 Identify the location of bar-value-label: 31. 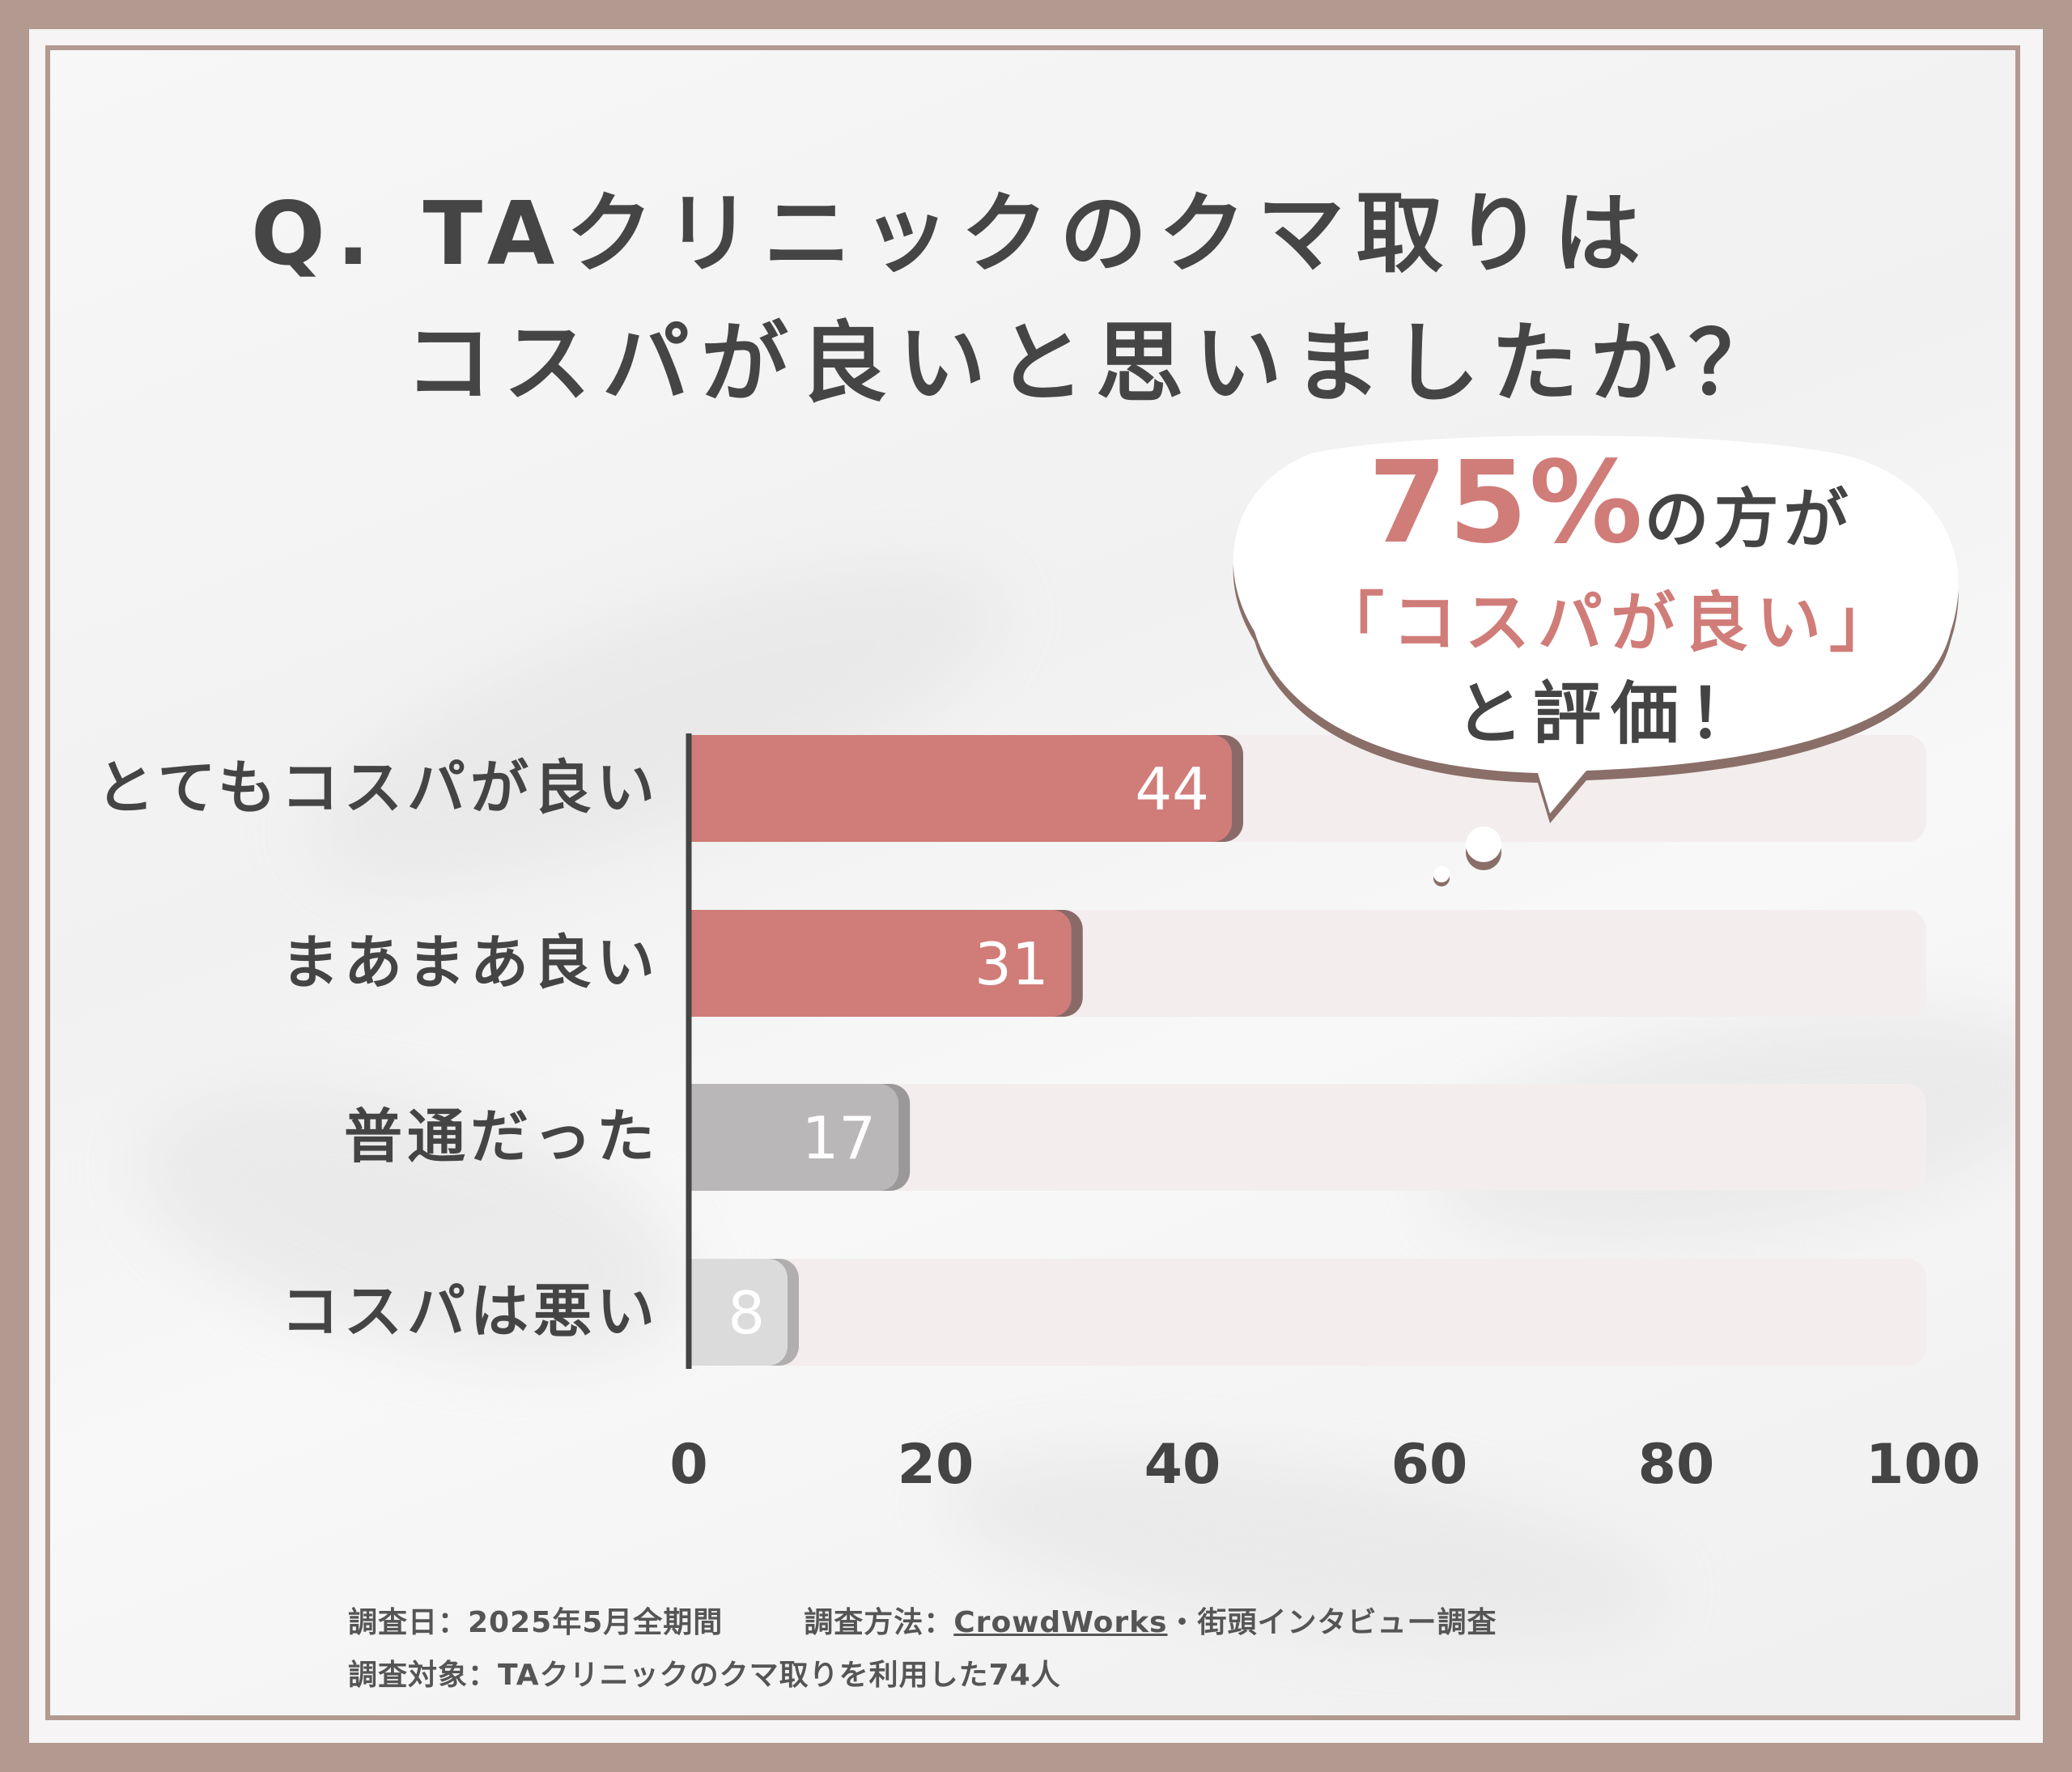
(1011, 964).